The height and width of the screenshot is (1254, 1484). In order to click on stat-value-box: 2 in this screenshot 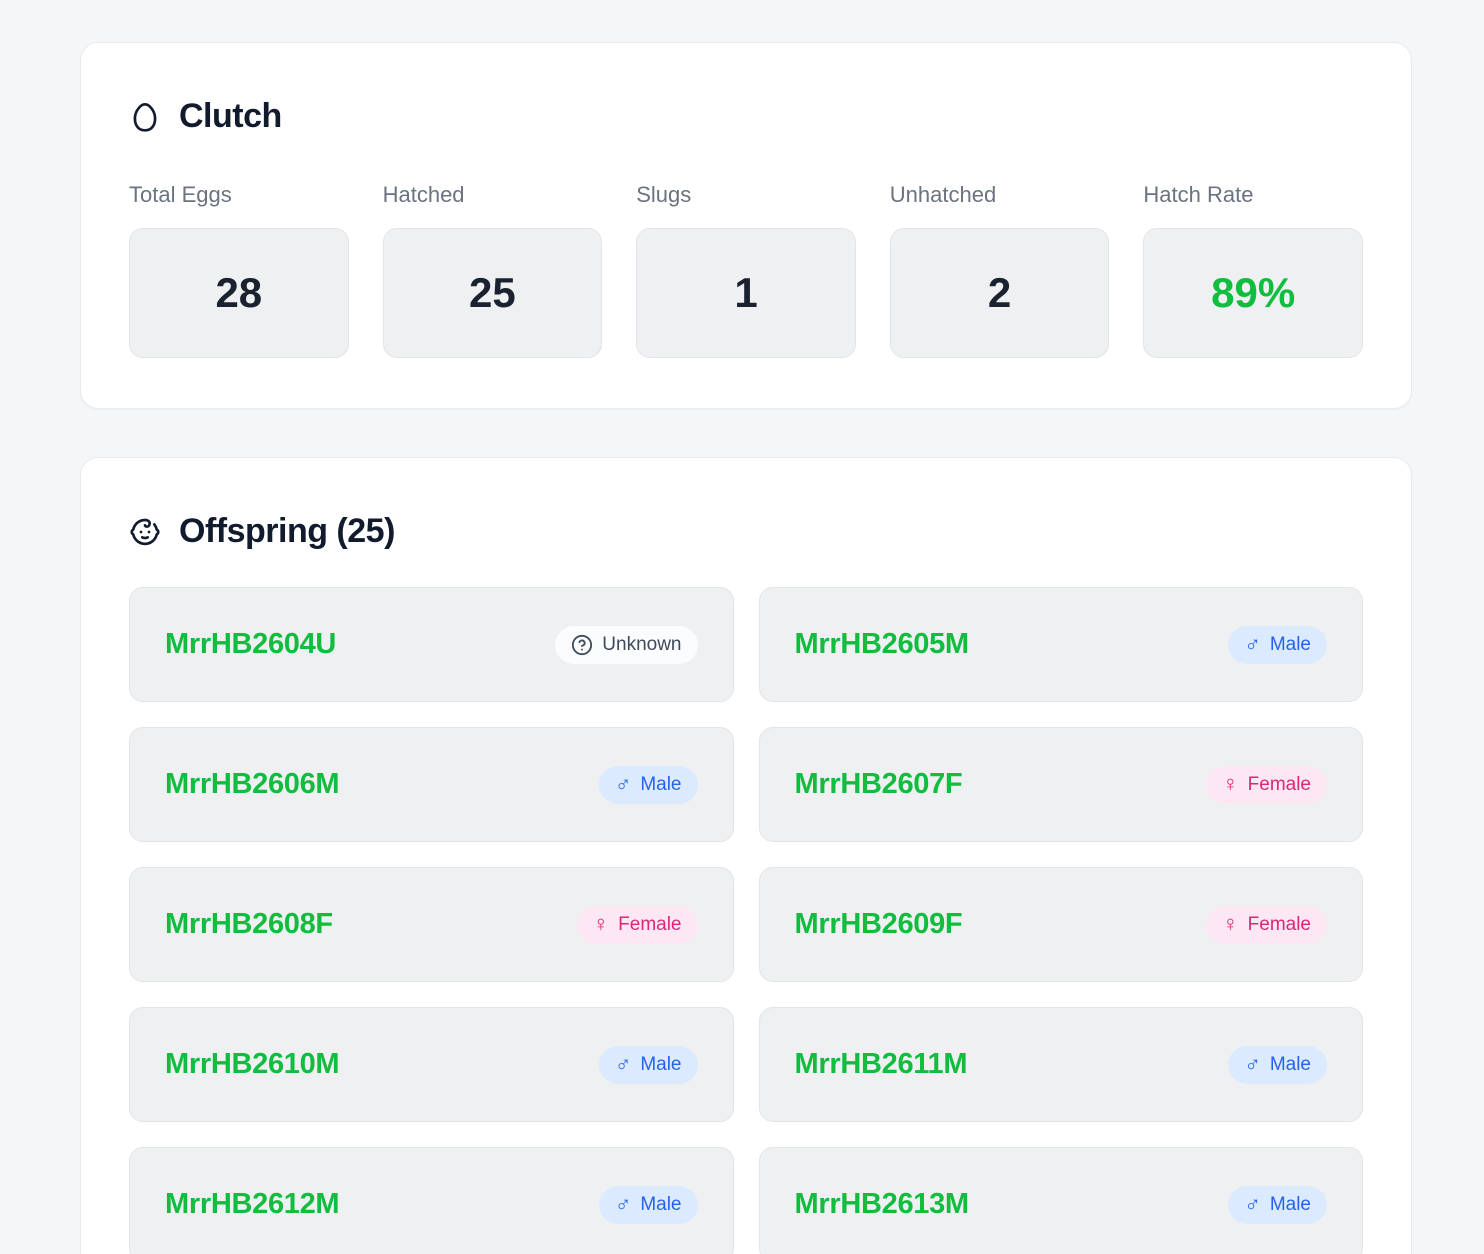, I will do `click(999, 293)`.